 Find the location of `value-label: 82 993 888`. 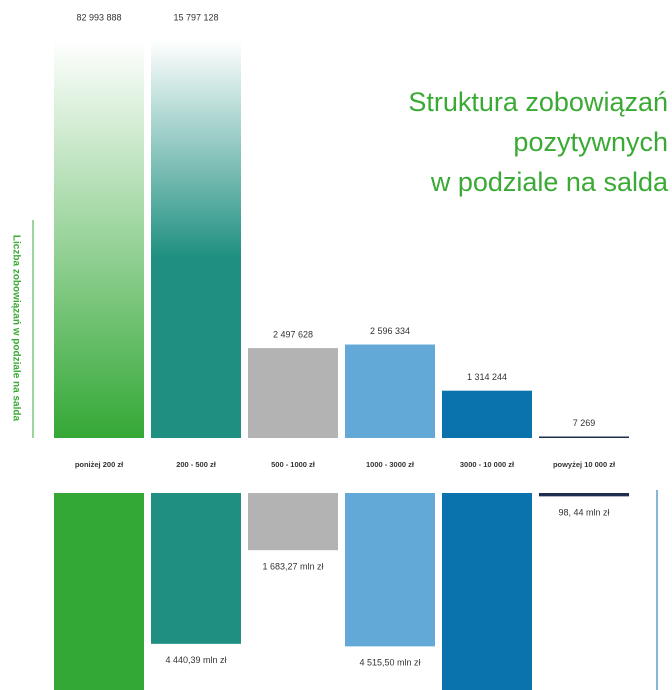

value-label: 82 993 888 is located at coordinates (98, 17).